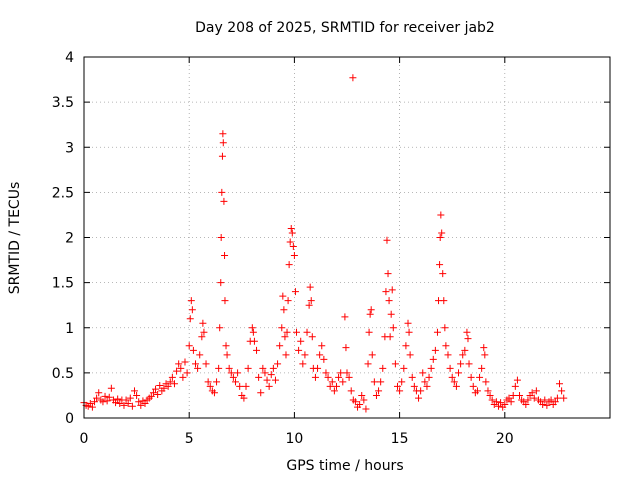 The height and width of the screenshot is (480, 640). Describe the element at coordinates (69, 58) in the screenshot. I see `y-tick-label: 4` at that location.